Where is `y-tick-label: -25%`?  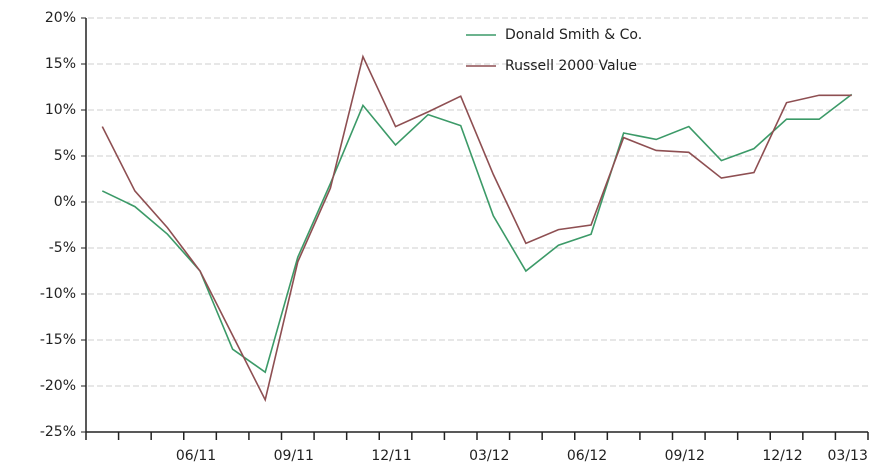
y-tick-label: -25% is located at coordinates (58, 432).